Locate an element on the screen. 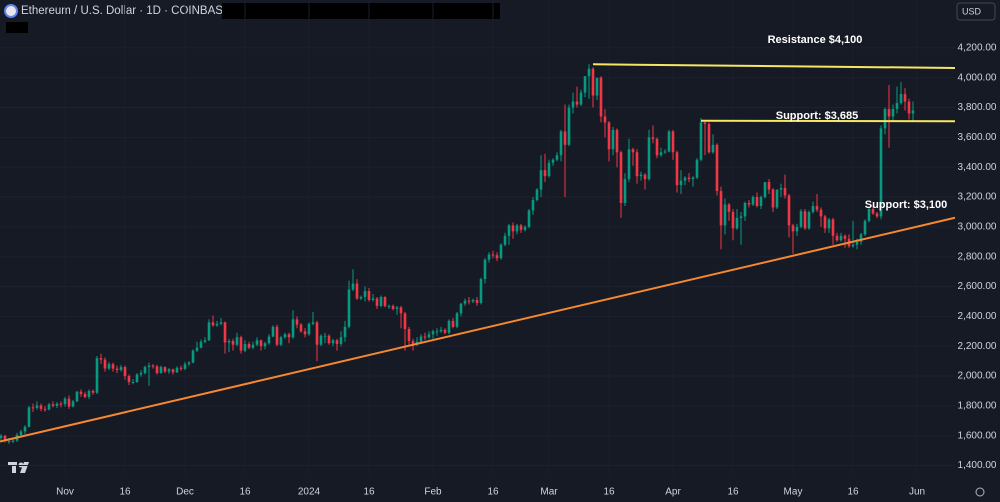 Image resolution: width=1000 pixels, height=502 pixels. x-tick-label: Nov is located at coordinates (65, 492).